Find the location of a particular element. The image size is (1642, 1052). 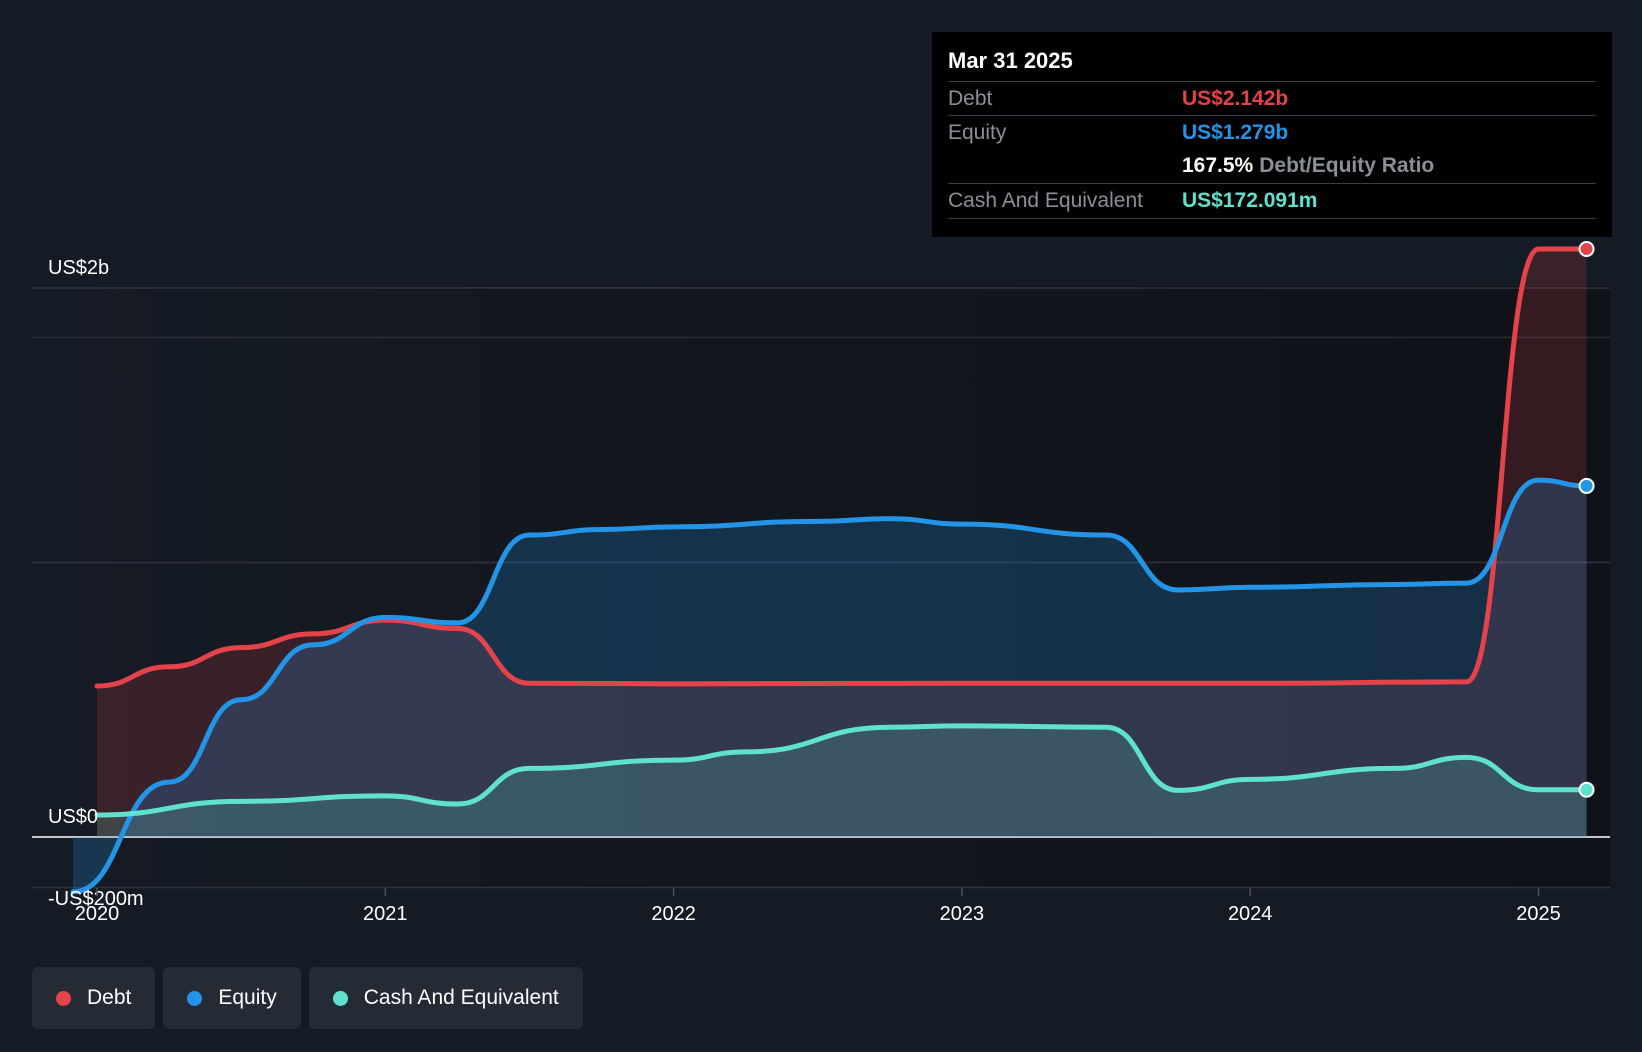

tooltip-debt-value: US$2.142b is located at coordinates (1235, 98).